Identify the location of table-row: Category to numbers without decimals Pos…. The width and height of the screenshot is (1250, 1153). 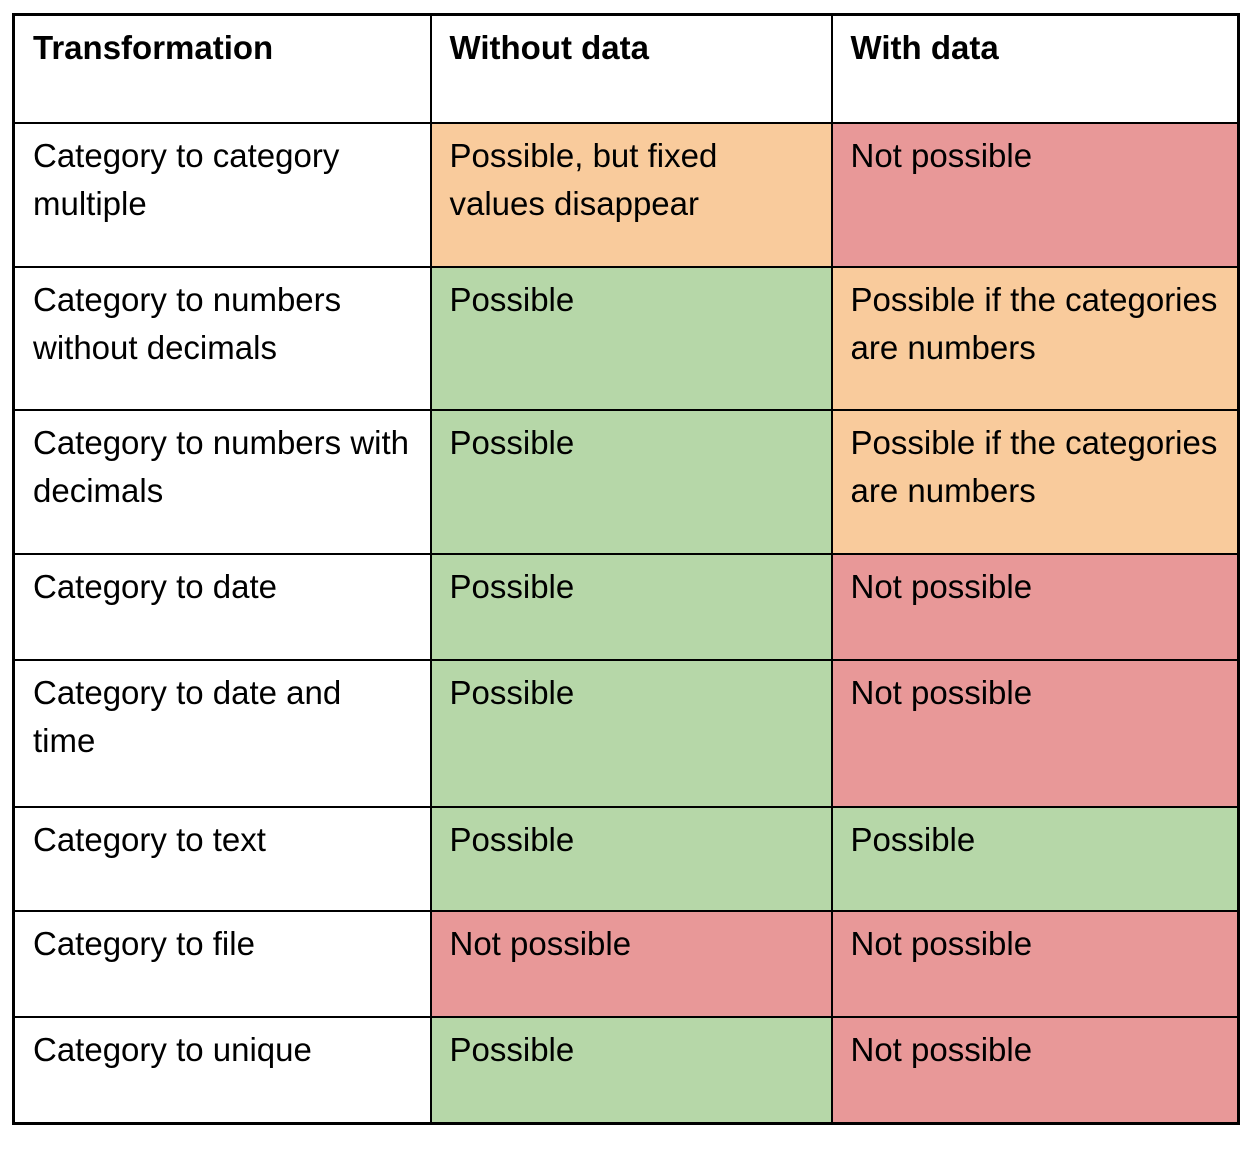
(626, 338).